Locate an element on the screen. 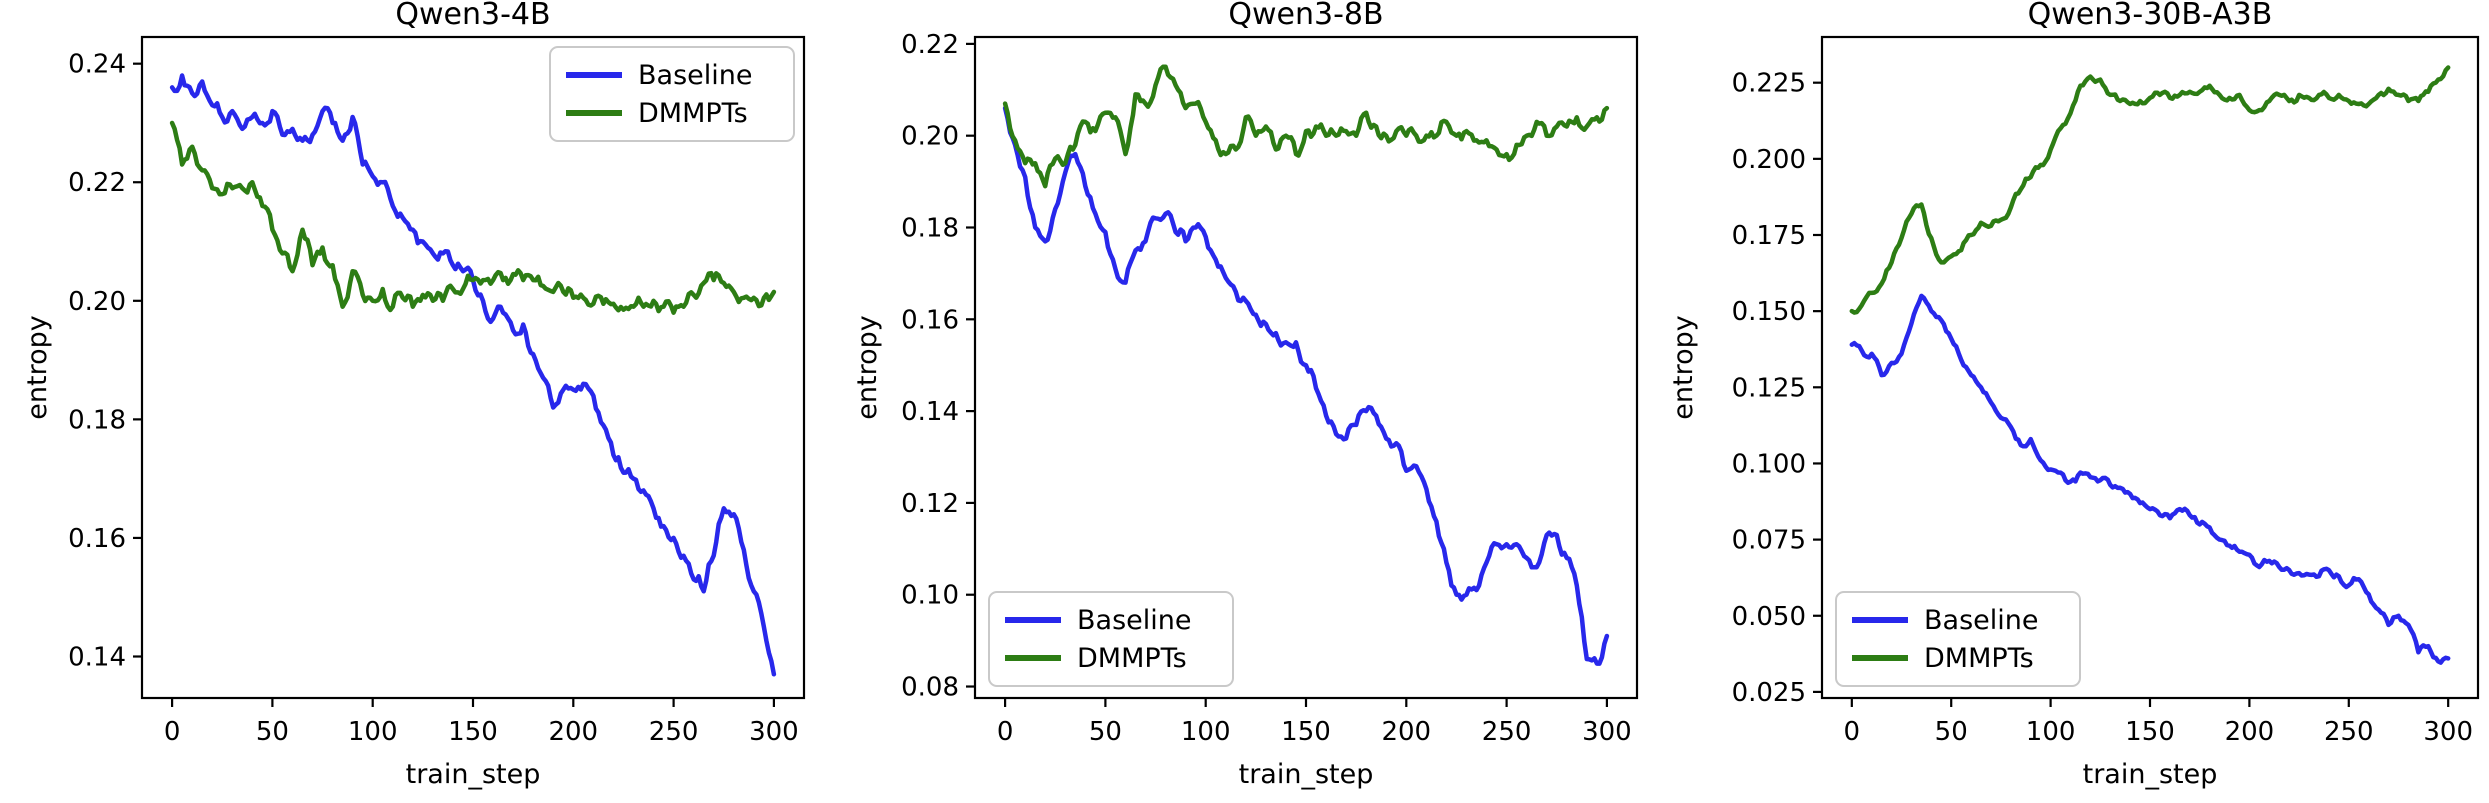  line-baseline is located at coordinates (2150, 479).